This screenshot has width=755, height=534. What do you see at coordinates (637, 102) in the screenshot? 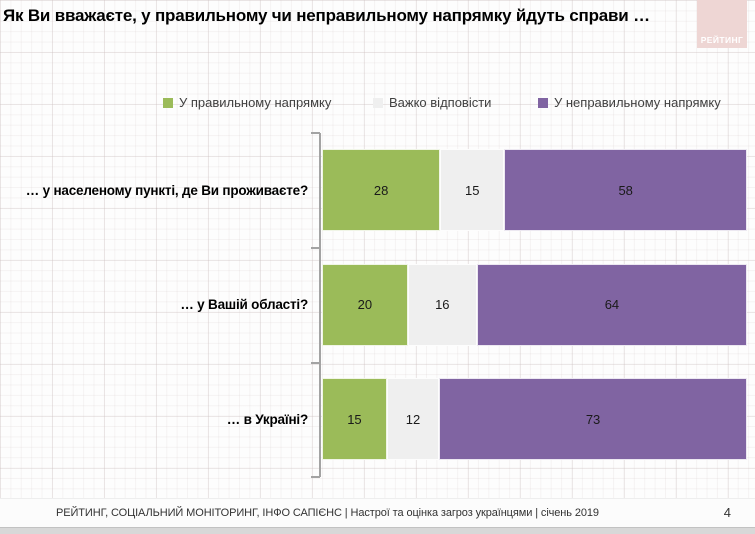
I see `legend-label: У неправильному напрямку` at bounding box center [637, 102].